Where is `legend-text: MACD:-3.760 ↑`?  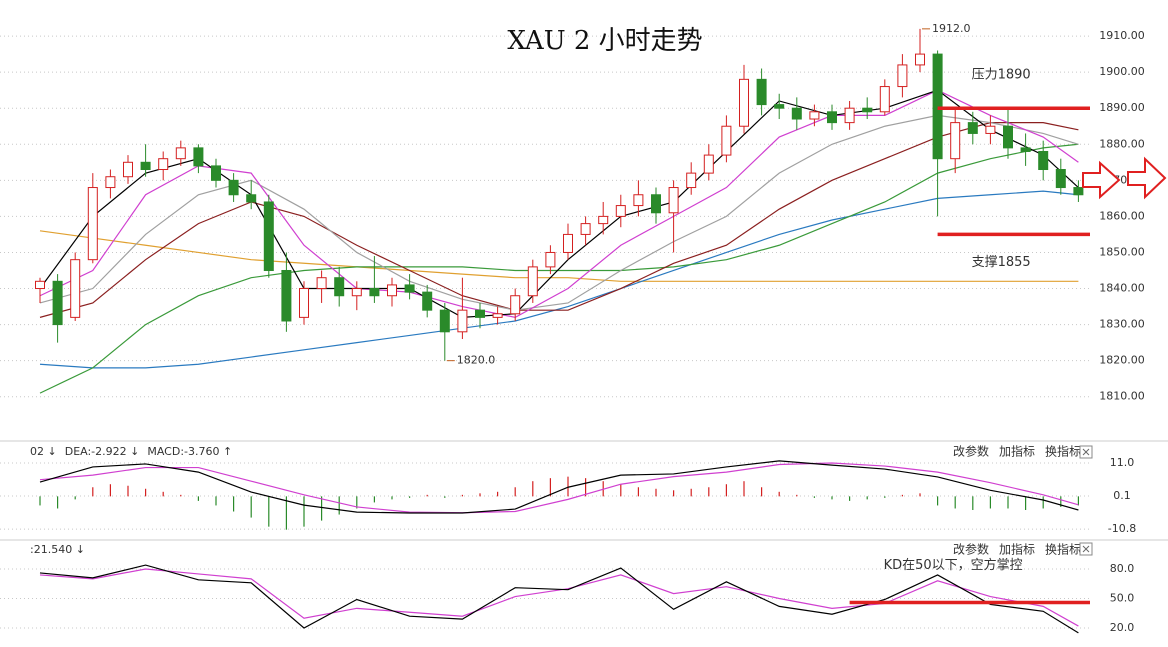
legend-text: MACD:-3.760 ↑ is located at coordinates (189, 451).